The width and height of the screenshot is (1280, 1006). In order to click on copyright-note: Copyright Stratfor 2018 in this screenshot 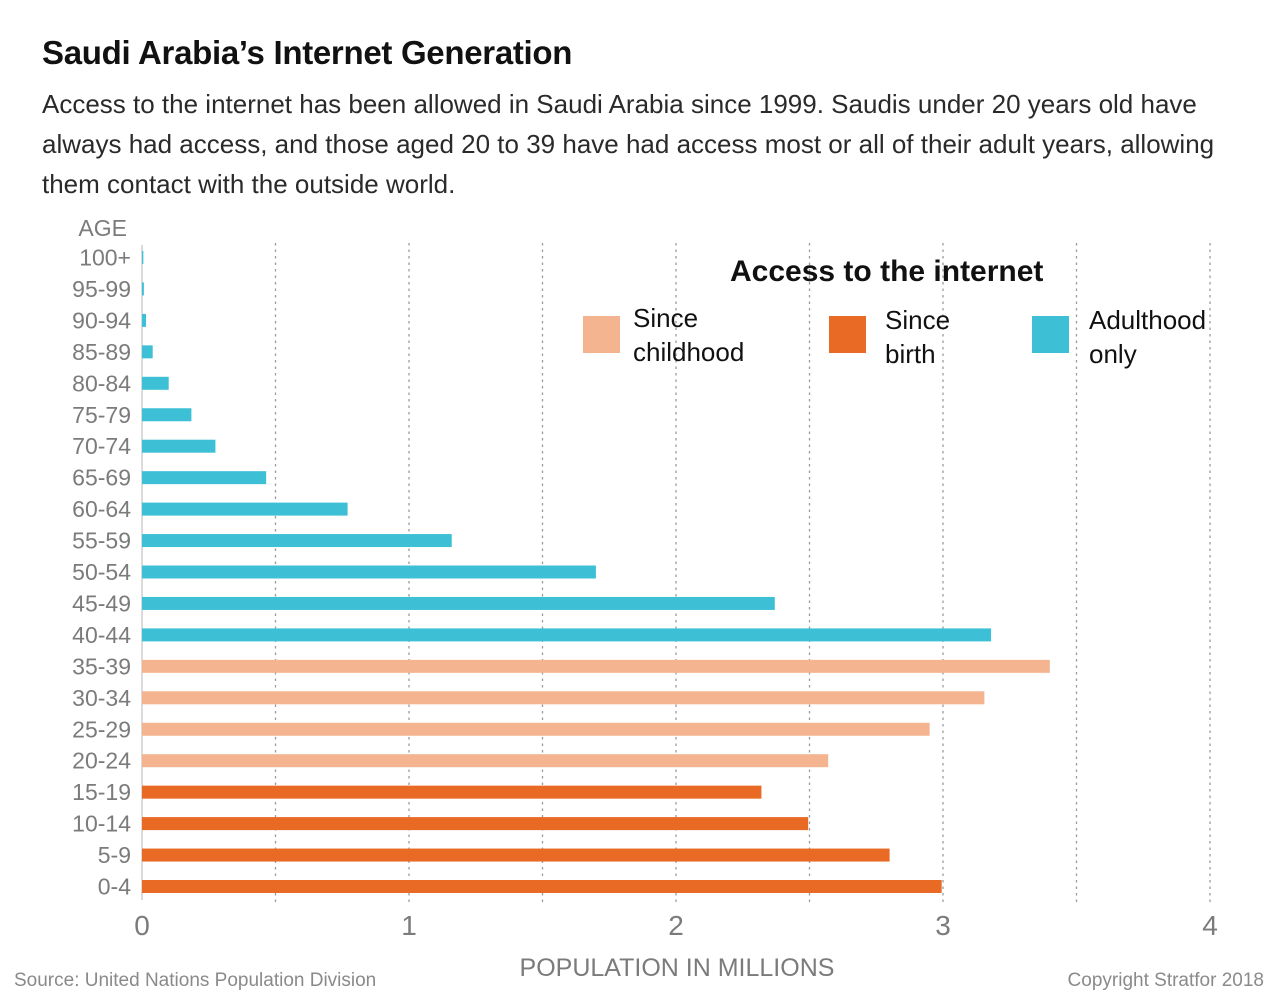, I will do `click(1165, 980)`.